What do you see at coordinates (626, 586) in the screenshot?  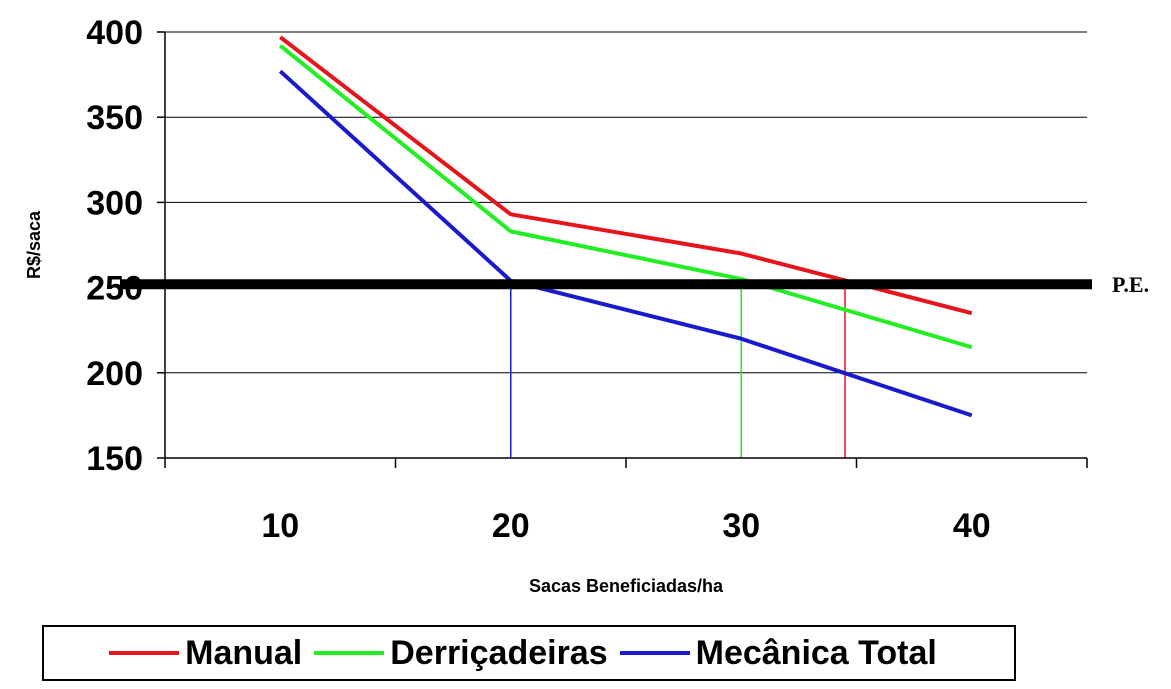 I see `x-axis-title: Sacas Beneficiadas/ha` at bounding box center [626, 586].